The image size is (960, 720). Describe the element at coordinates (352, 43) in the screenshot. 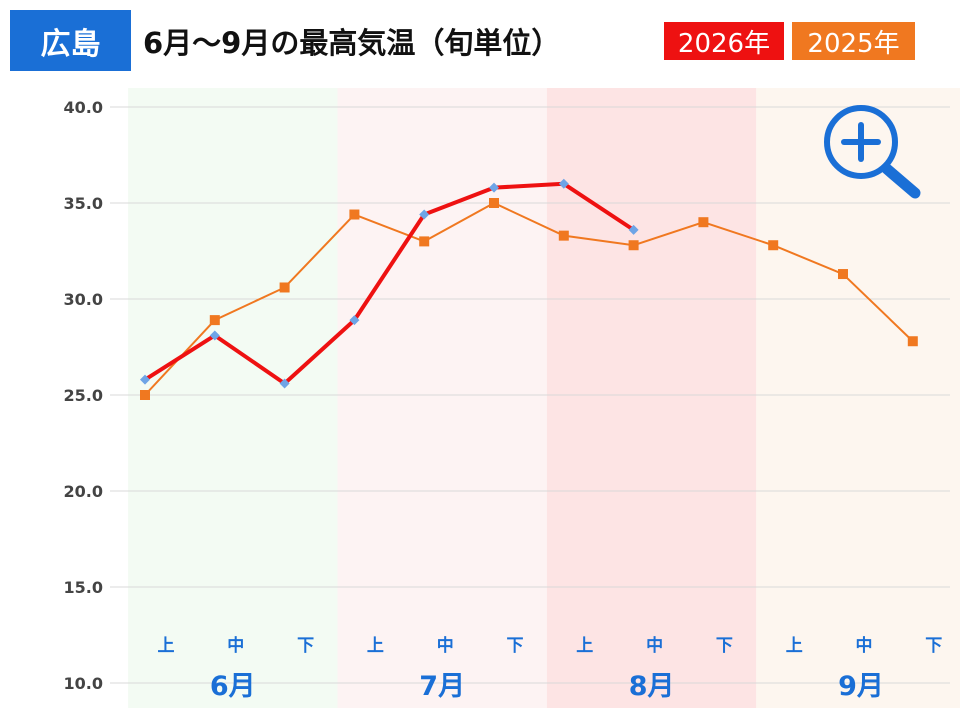

I see `chart-title: 6月～9月の最高気温（旬単位）` at that location.